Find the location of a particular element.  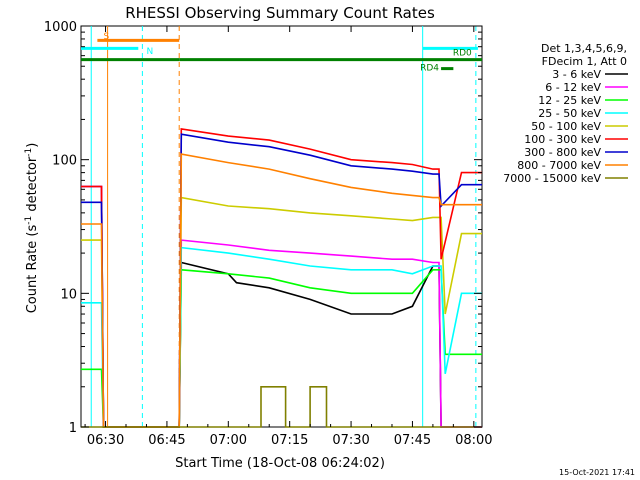

y-tick-label: 1 is located at coordinates (73, 428).